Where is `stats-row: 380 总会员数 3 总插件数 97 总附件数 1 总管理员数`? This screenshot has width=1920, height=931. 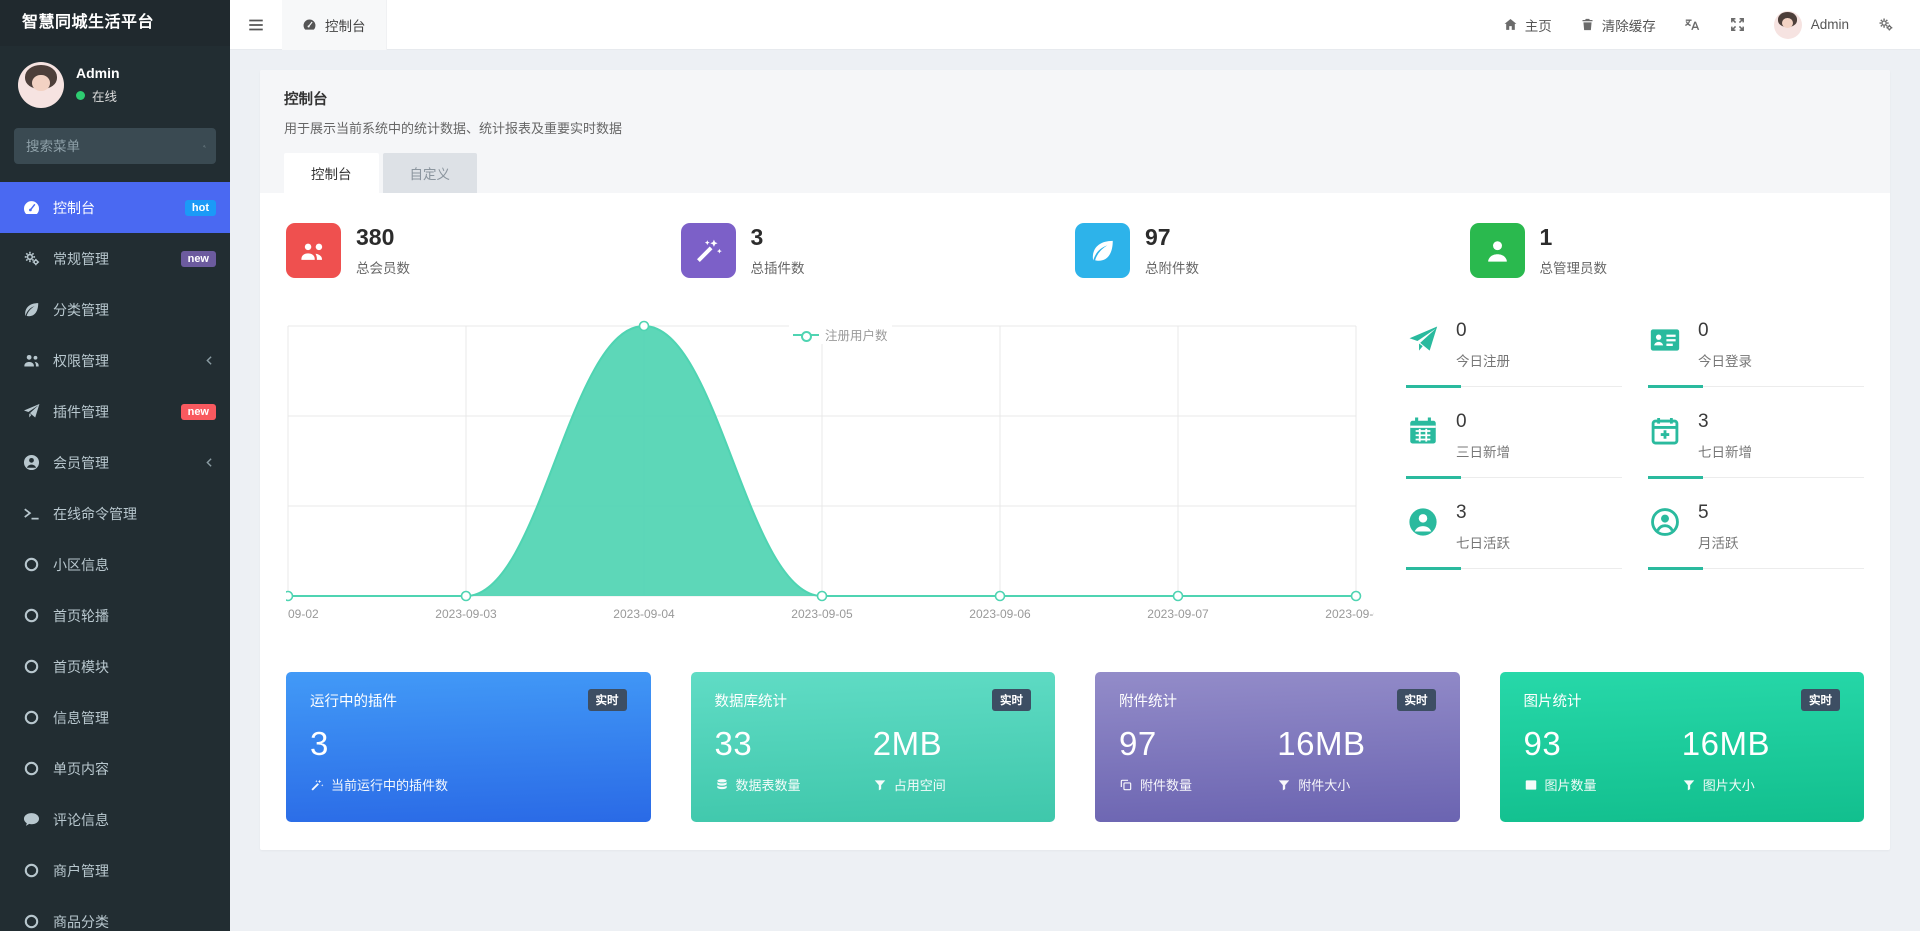 stats-row: 380 总会员数 3 总插件数 97 总附件数 1 总管理员数 is located at coordinates (1075, 250).